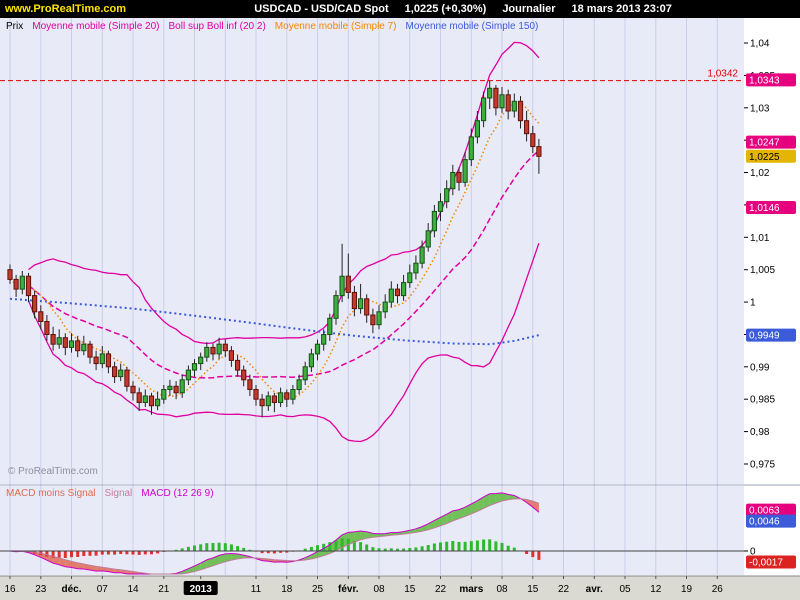  Describe the element at coordinates (760, 173) in the screenshot. I see `svg-text: 1,02` at that location.